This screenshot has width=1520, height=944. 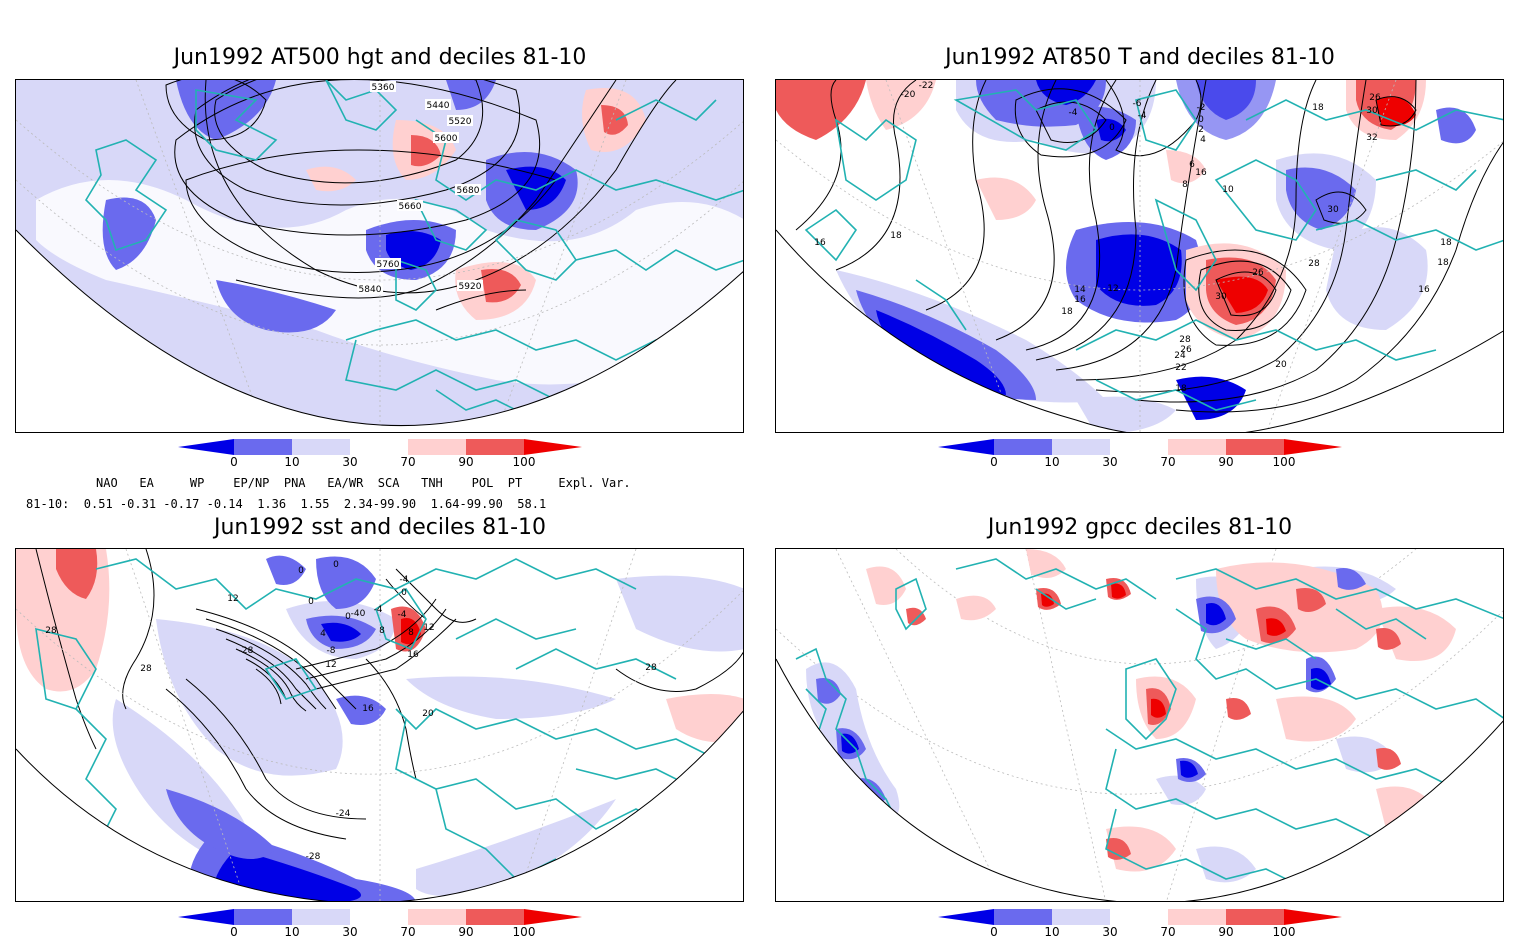 What do you see at coordinates (1228, 190) in the screenshot?
I see `contour-label: 10` at bounding box center [1228, 190].